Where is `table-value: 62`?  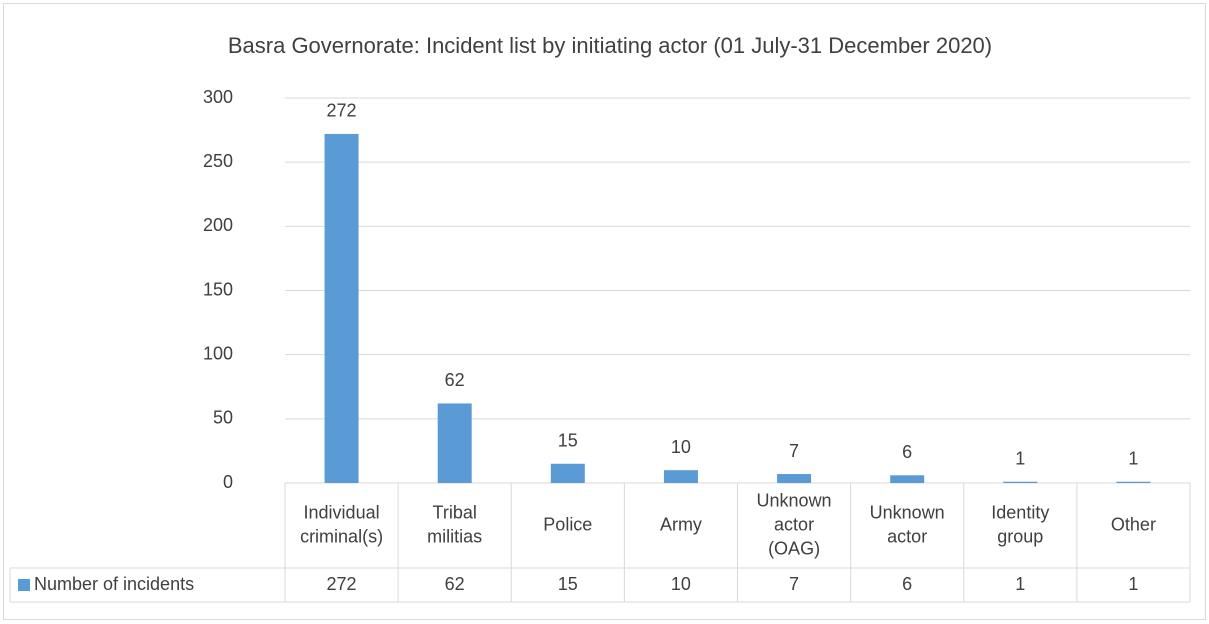
table-value: 62 is located at coordinates (455, 584).